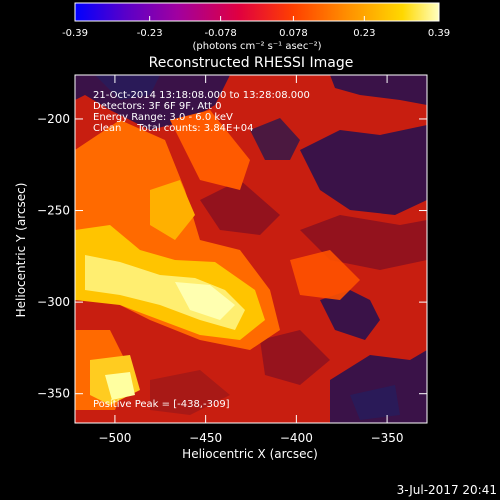 This screenshot has width=500, height=500. I want to click on y-tick-label: −300, so click(53, 302).